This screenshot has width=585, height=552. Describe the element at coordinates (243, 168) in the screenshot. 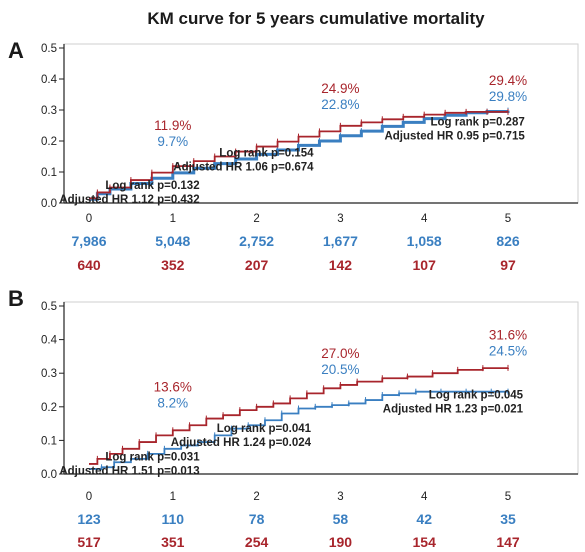

I see `hr-annotation: Adjusted HR 1.06 p=0.674` at that location.